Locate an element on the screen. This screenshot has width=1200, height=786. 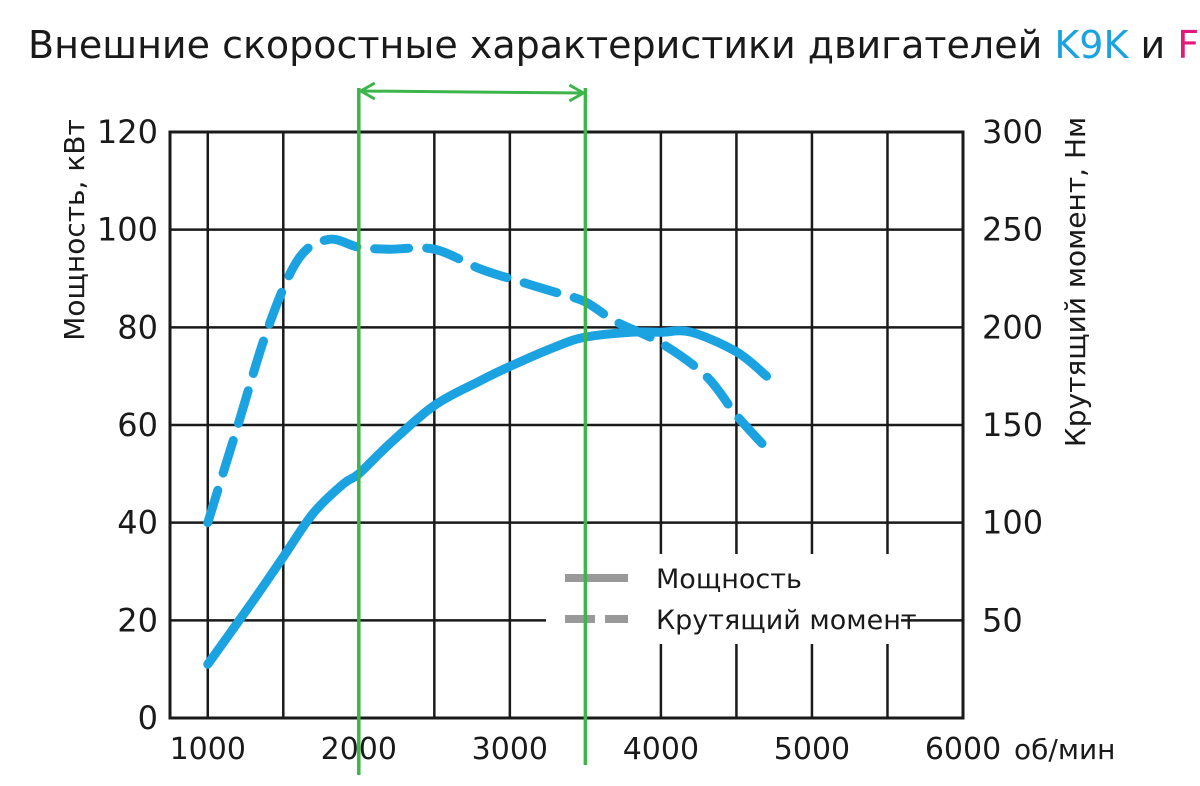
legend-label: Крутящий момент is located at coordinates (786, 620).